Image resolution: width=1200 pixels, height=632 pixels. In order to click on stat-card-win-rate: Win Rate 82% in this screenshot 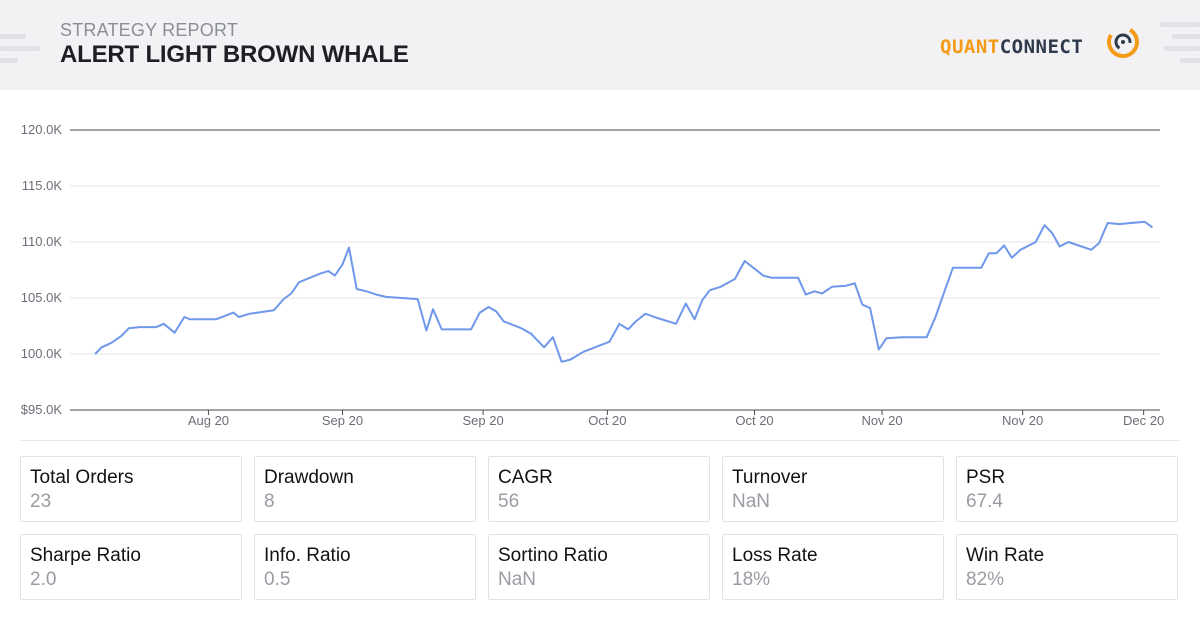, I will do `click(1067, 567)`.